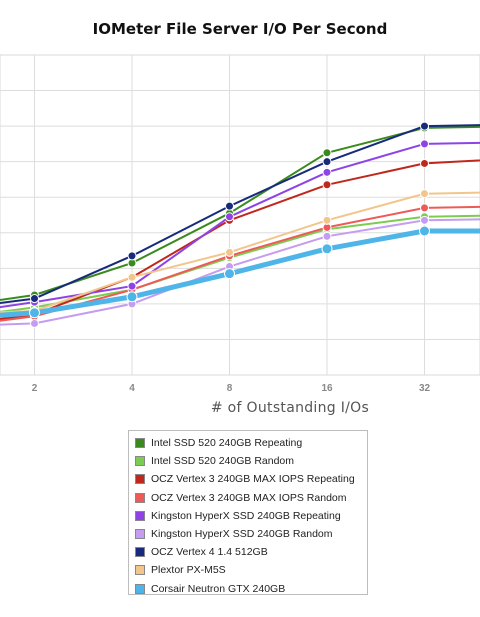 The height and width of the screenshot is (617, 480). What do you see at coordinates (242, 534) in the screenshot?
I see `legend-label: Kingston HyperX SSD 240GB Random` at bounding box center [242, 534].